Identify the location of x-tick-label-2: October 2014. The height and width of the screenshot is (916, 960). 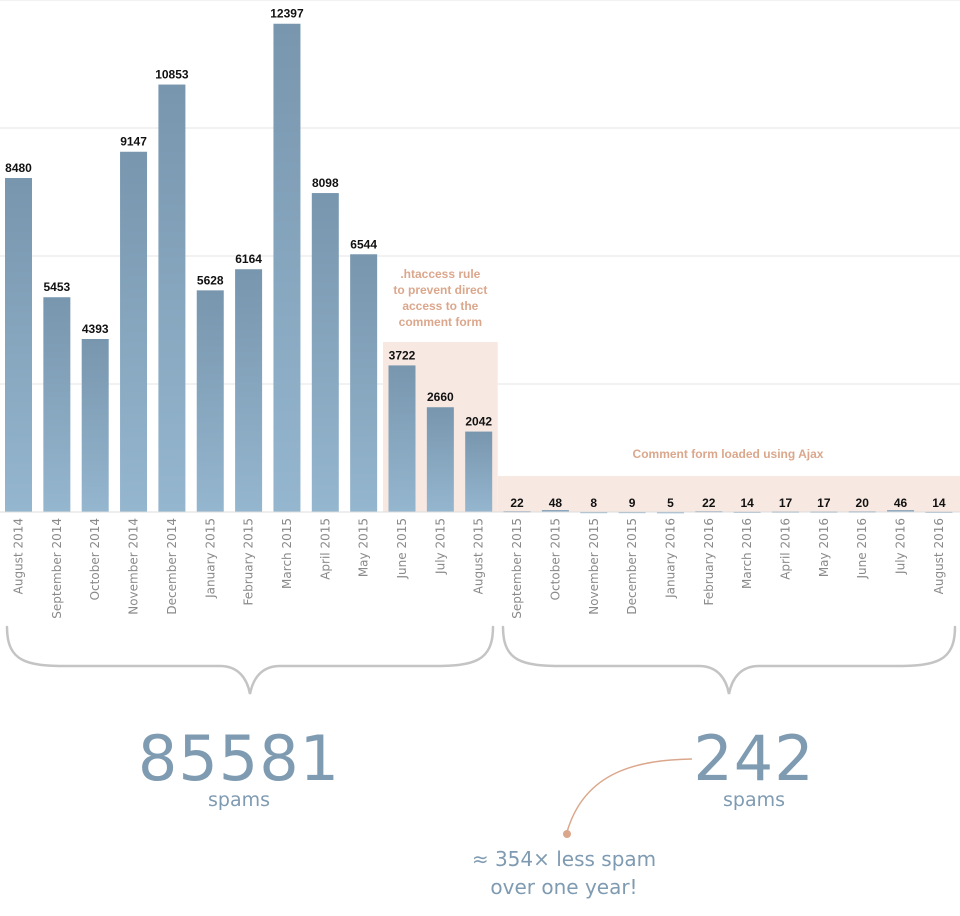
(95, 559).